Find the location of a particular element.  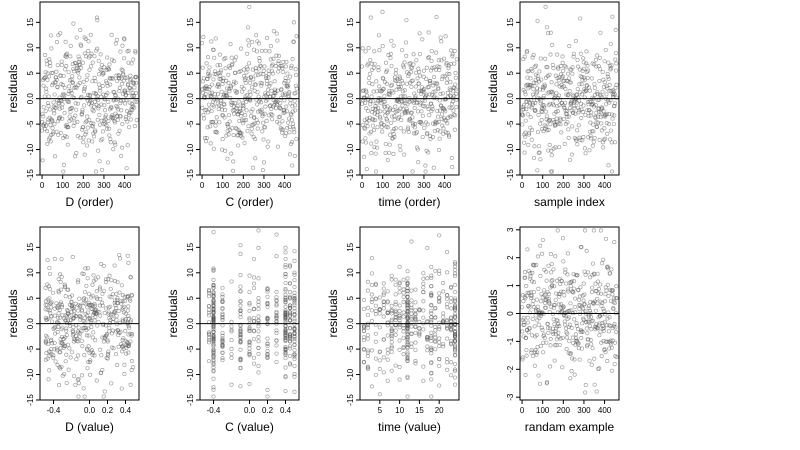

x-tick-label: 0 is located at coordinates (362, 185).